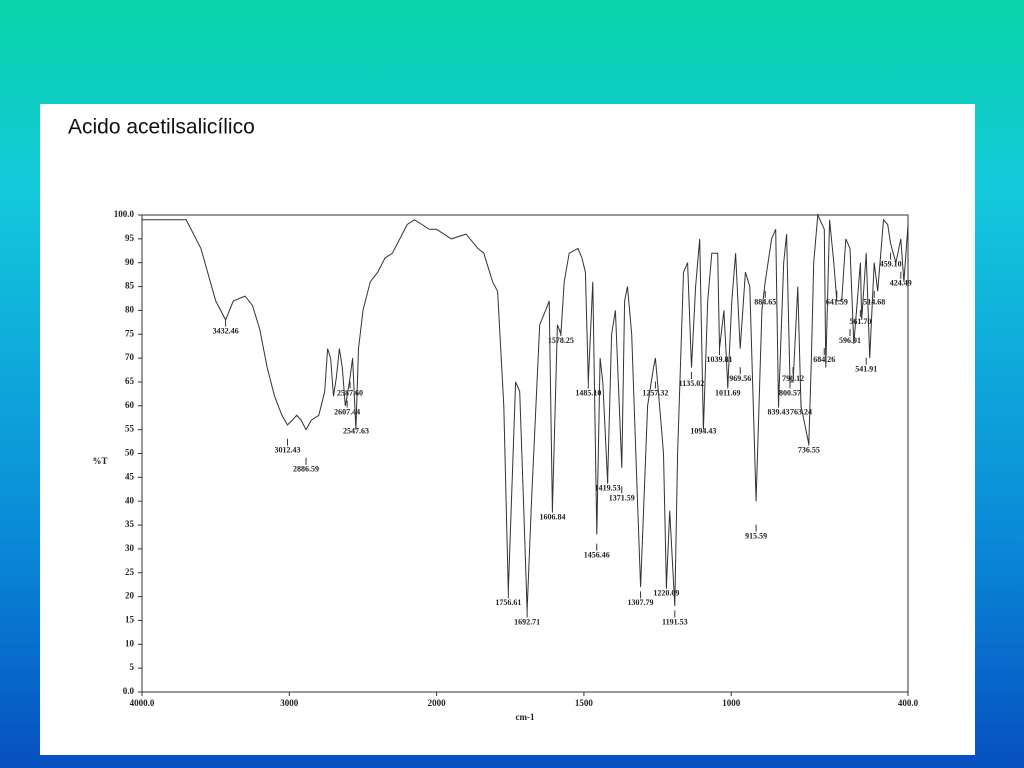 The image size is (1024, 768). What do you see at coordinates (130, 429) in the screenshot?
I see `y-tick-label: 55` at bounding box center [130, 429].